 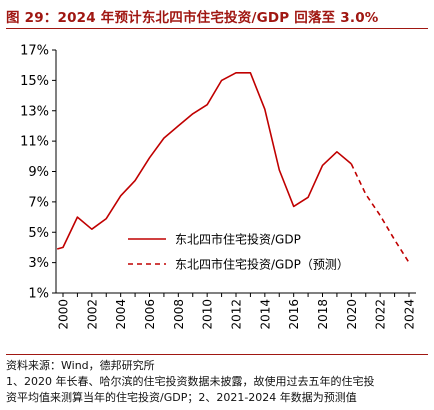 I want to click on y-tick-label: 7%, so click(x=38, y=202).